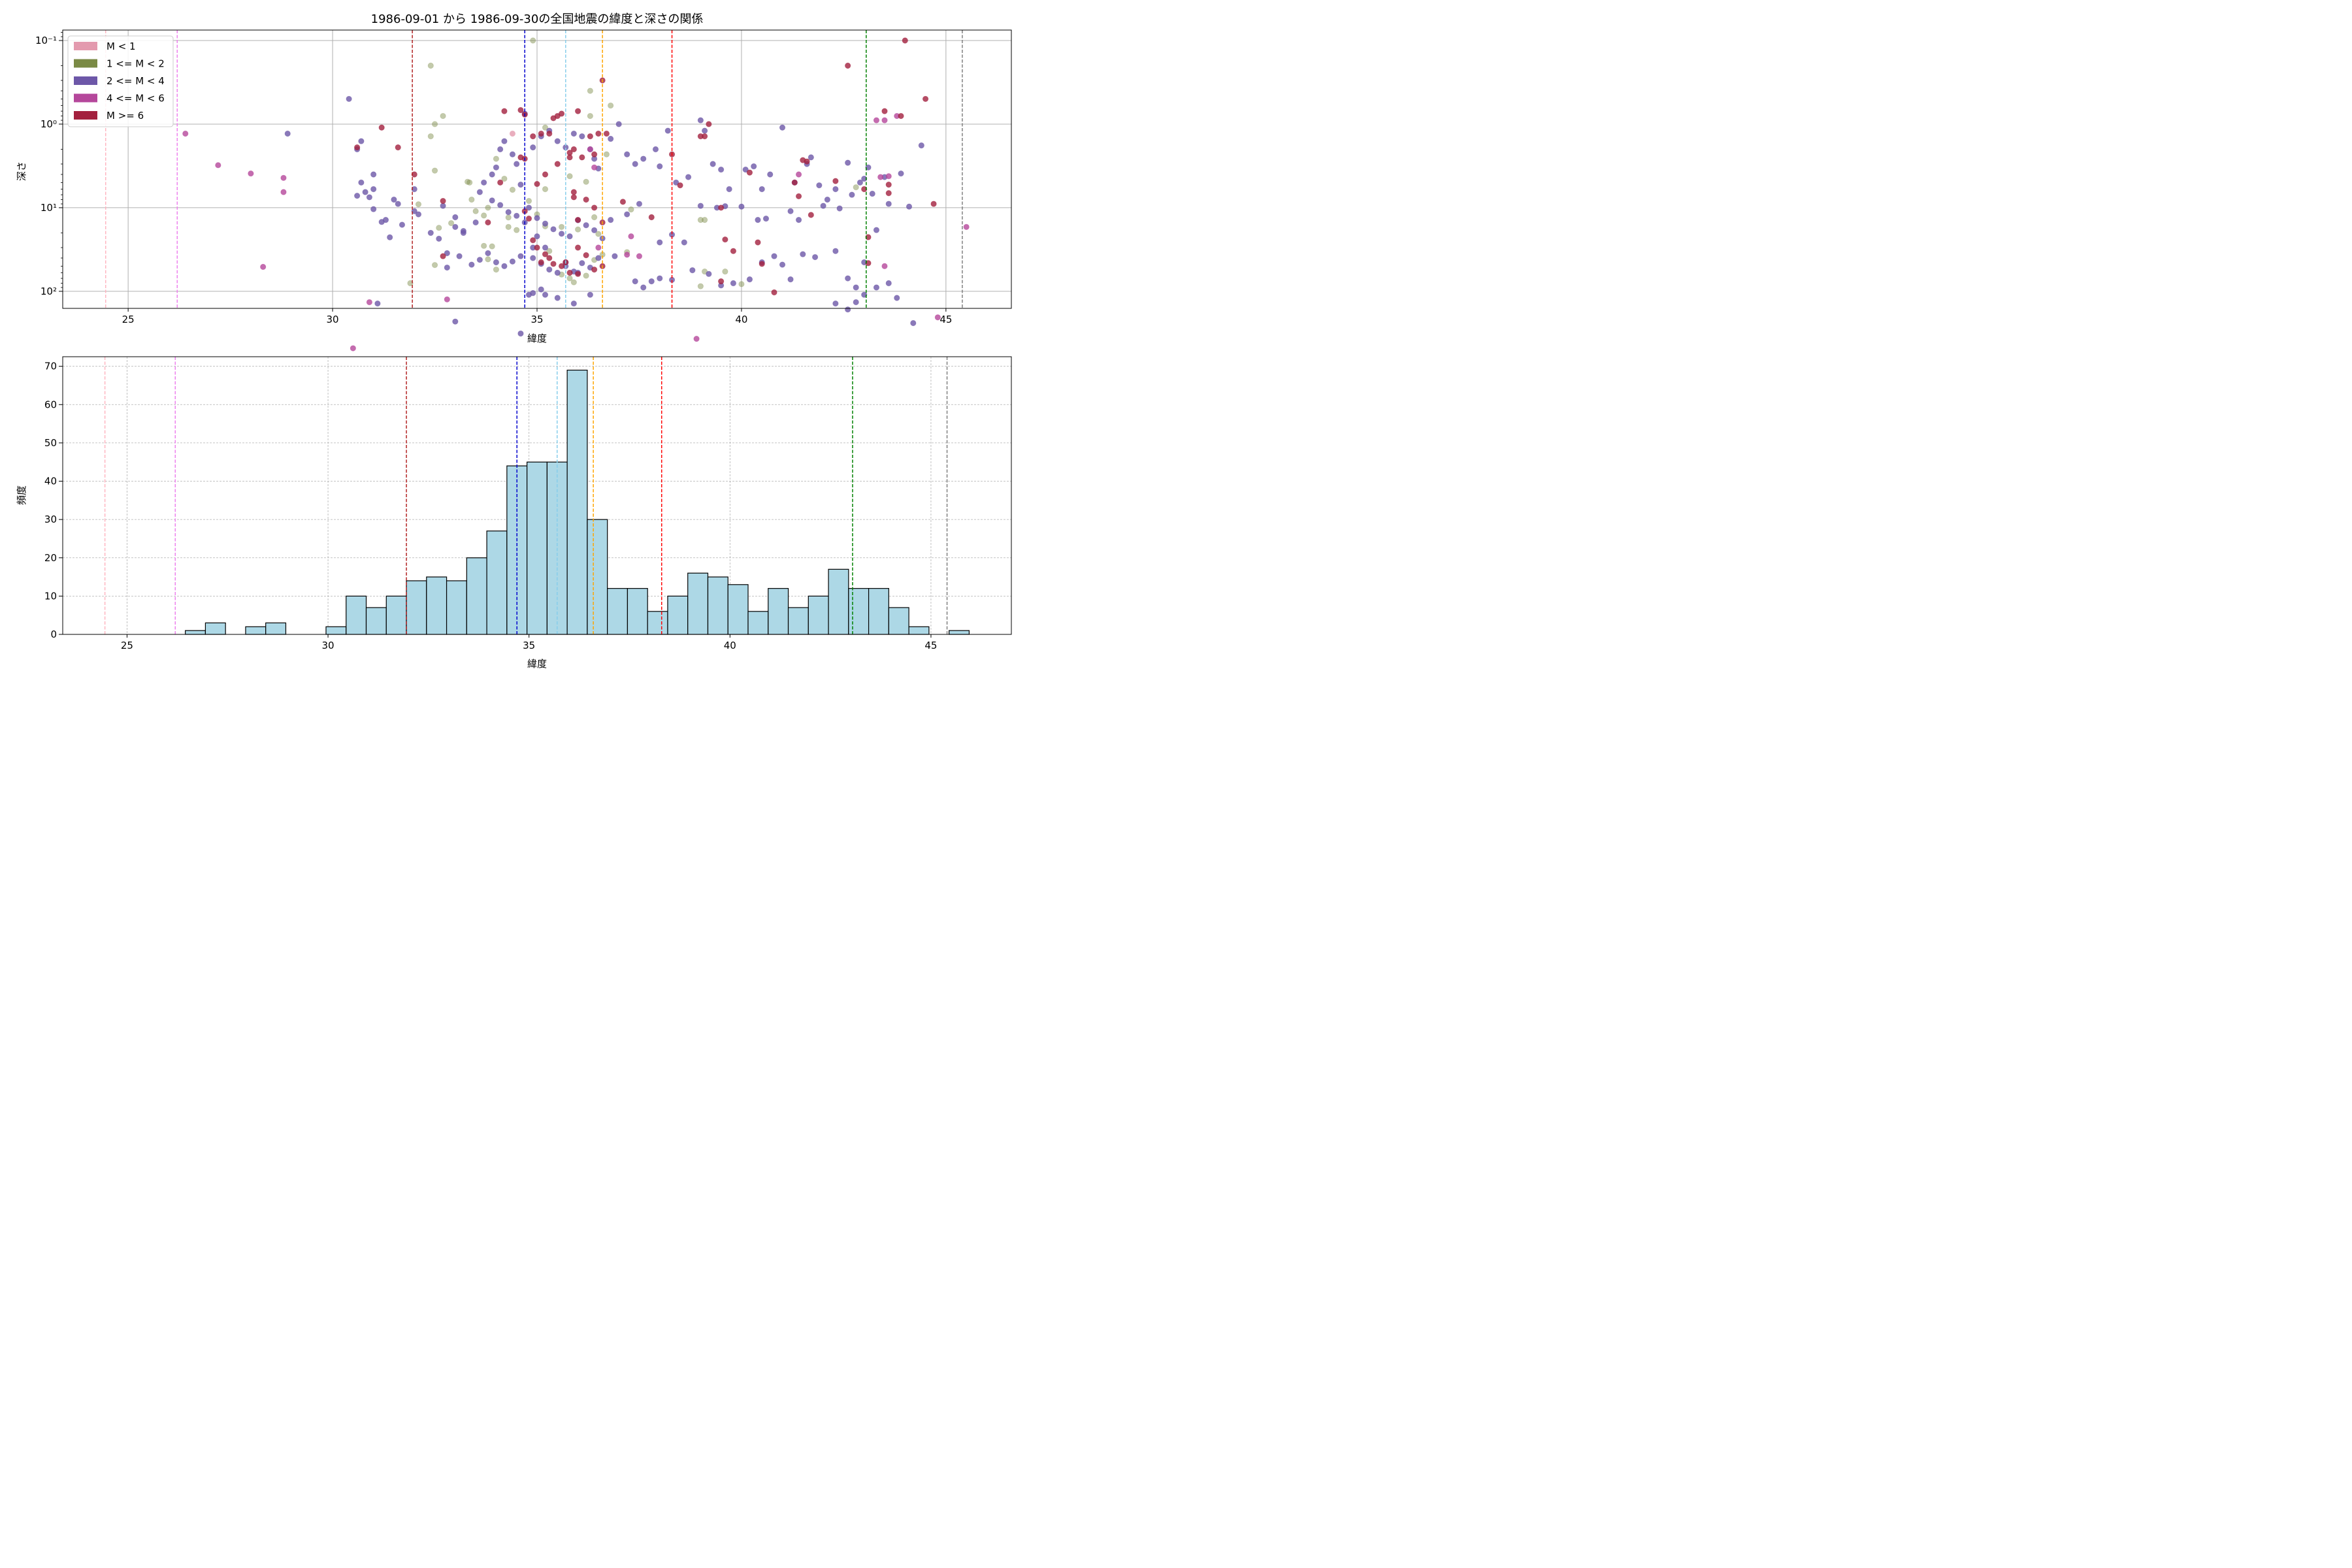  I want to click on scatter-x-tick-label: 45, so click(945, 319).